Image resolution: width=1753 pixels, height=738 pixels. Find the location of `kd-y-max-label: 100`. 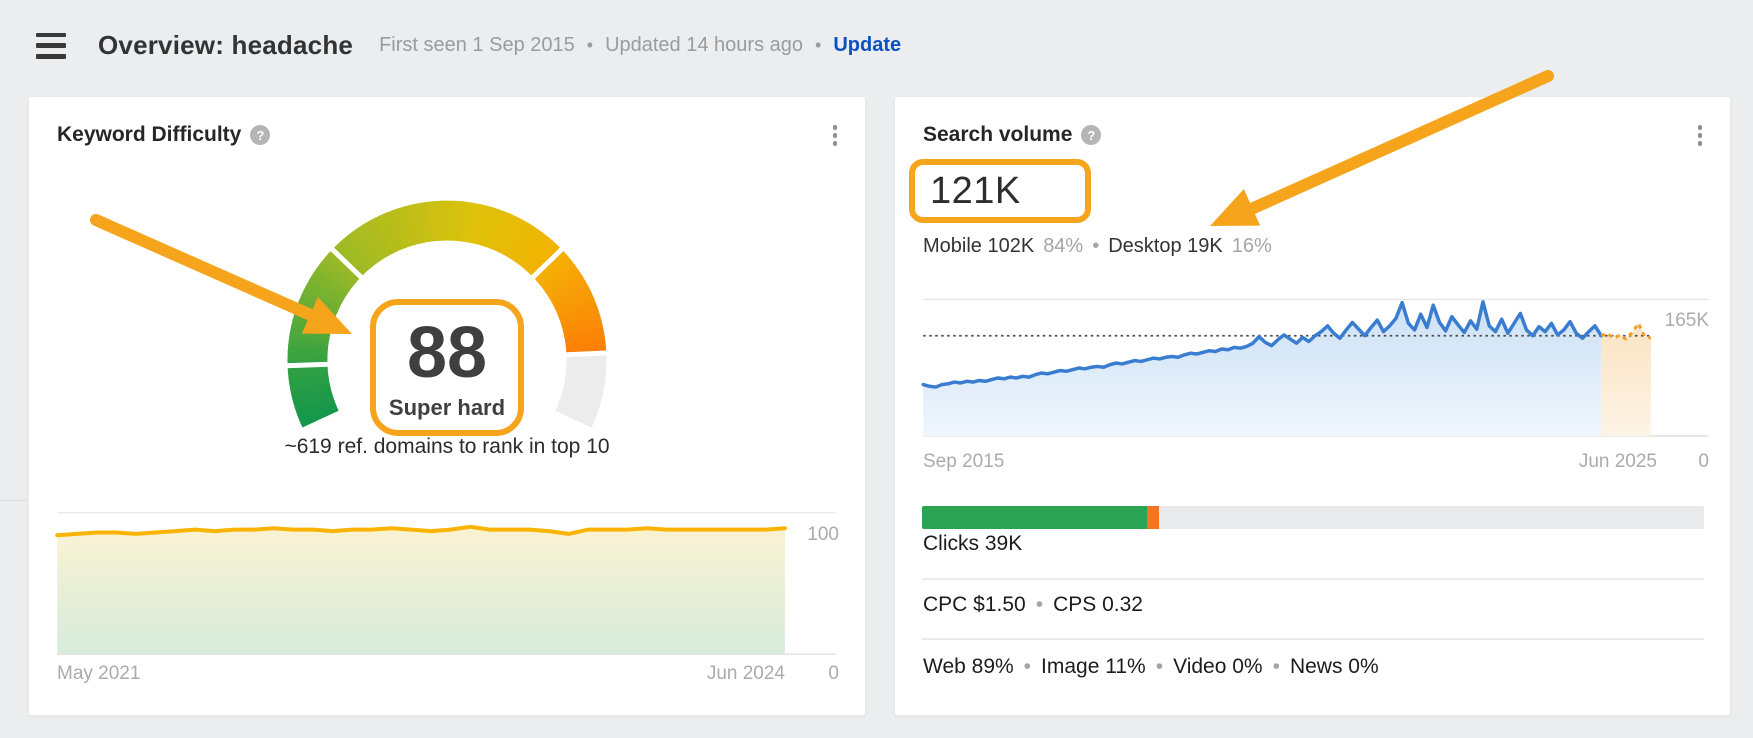

kd-y-max-label: 100 is located at coordinates (823, 534).